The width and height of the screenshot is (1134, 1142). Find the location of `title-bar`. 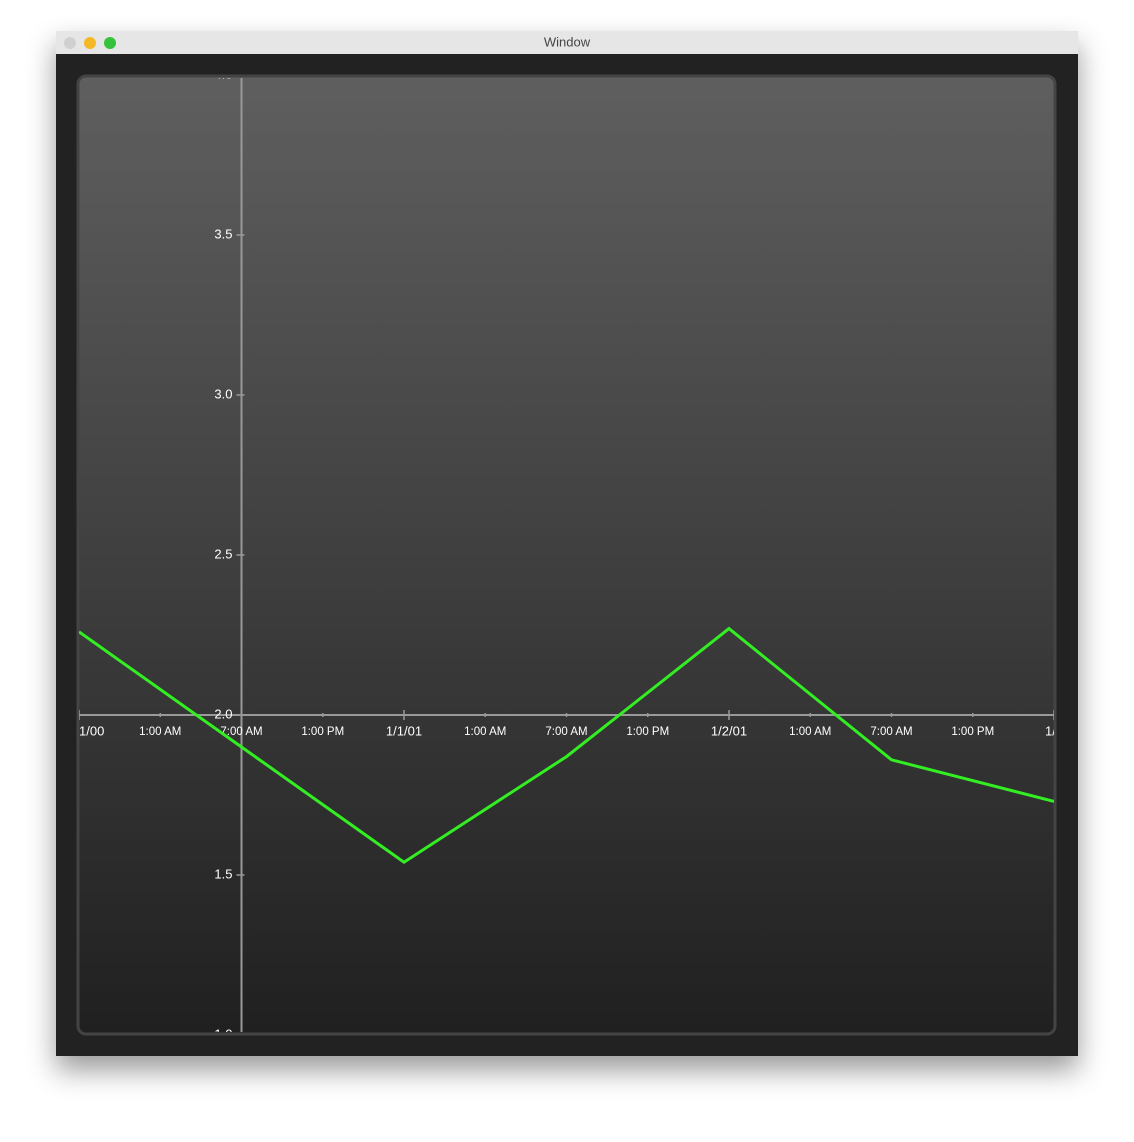

title-bar is located at coordinates (567, 42).